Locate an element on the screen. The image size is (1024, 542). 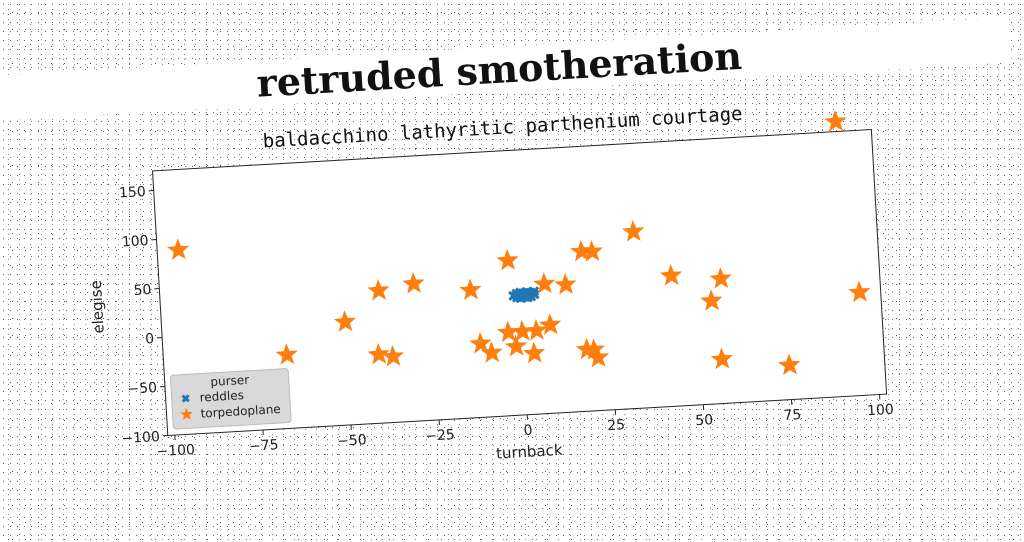
x-tick-label: −75 is located at coordinates (264, 446).